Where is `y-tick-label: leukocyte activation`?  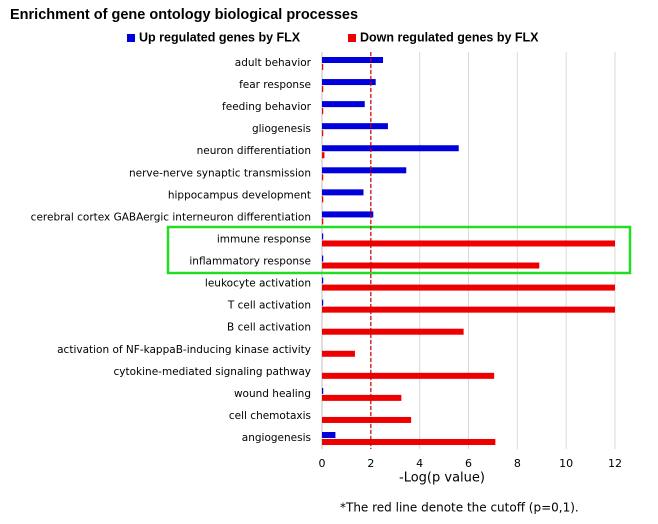
y-tick-label: leukocyte activation is located at coordinates (258, 284).